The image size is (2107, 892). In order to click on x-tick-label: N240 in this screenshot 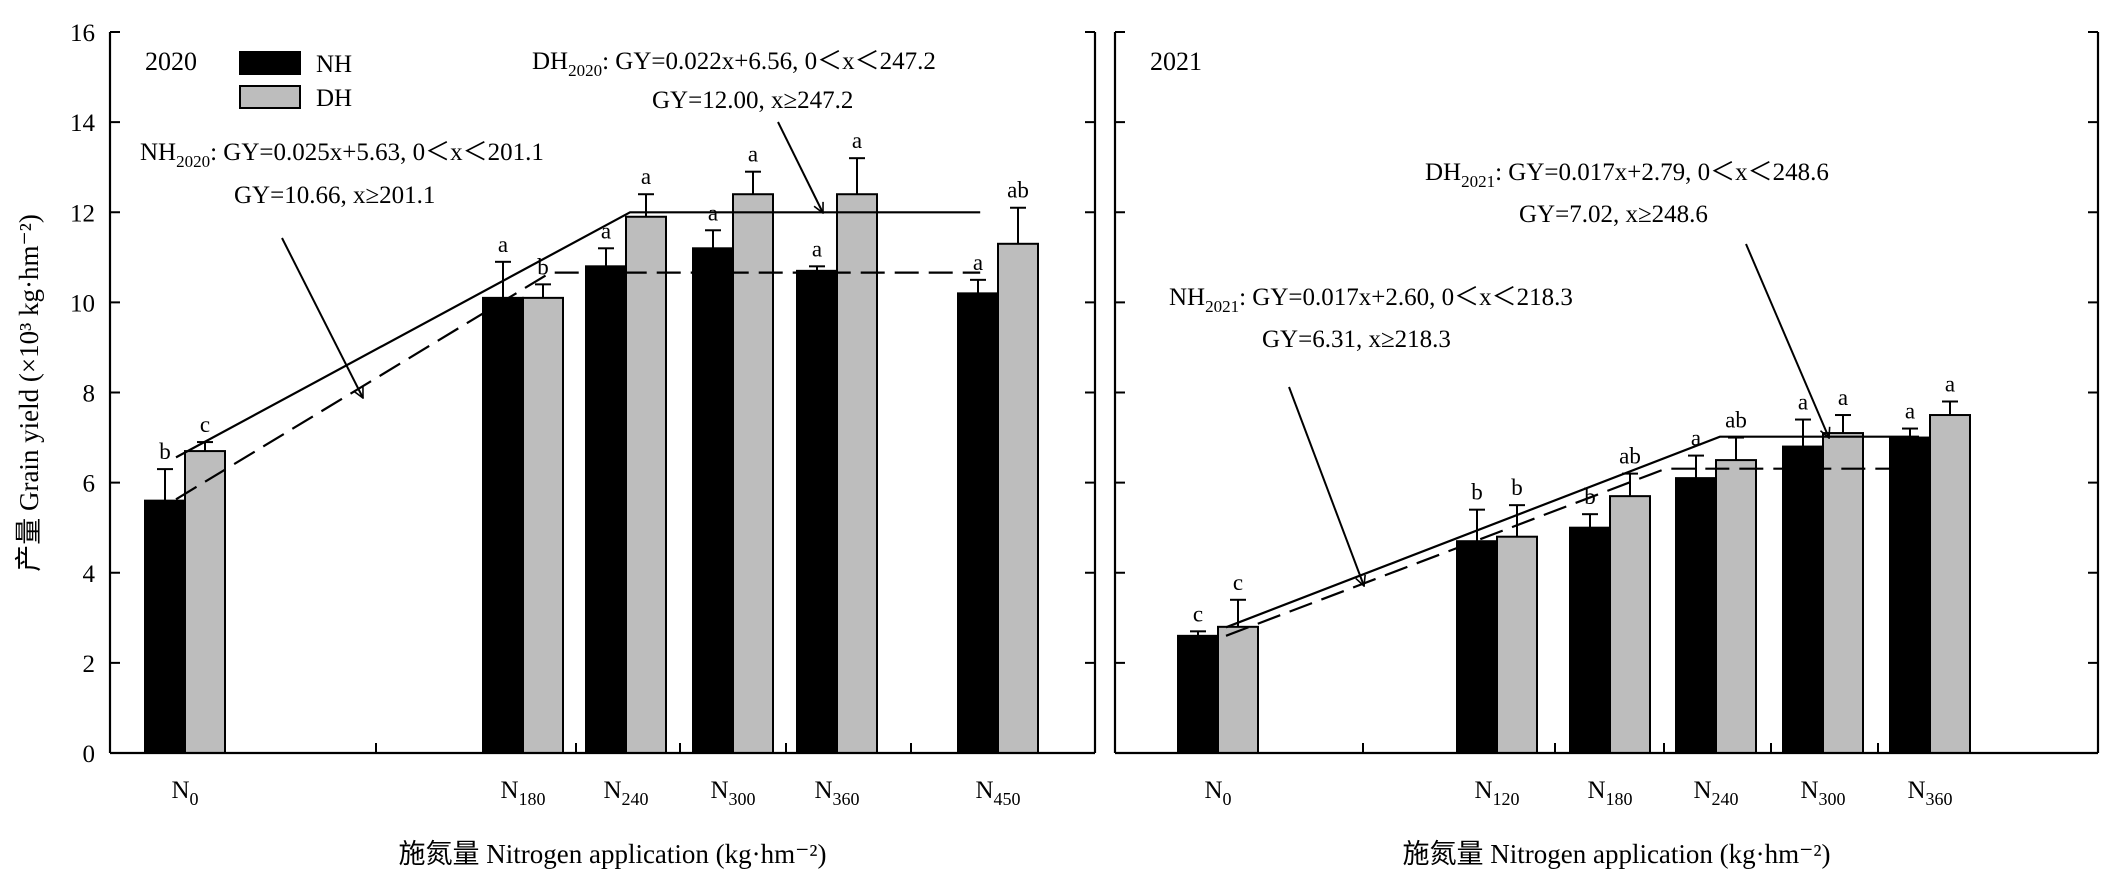, I will do `click(625, 793)`.